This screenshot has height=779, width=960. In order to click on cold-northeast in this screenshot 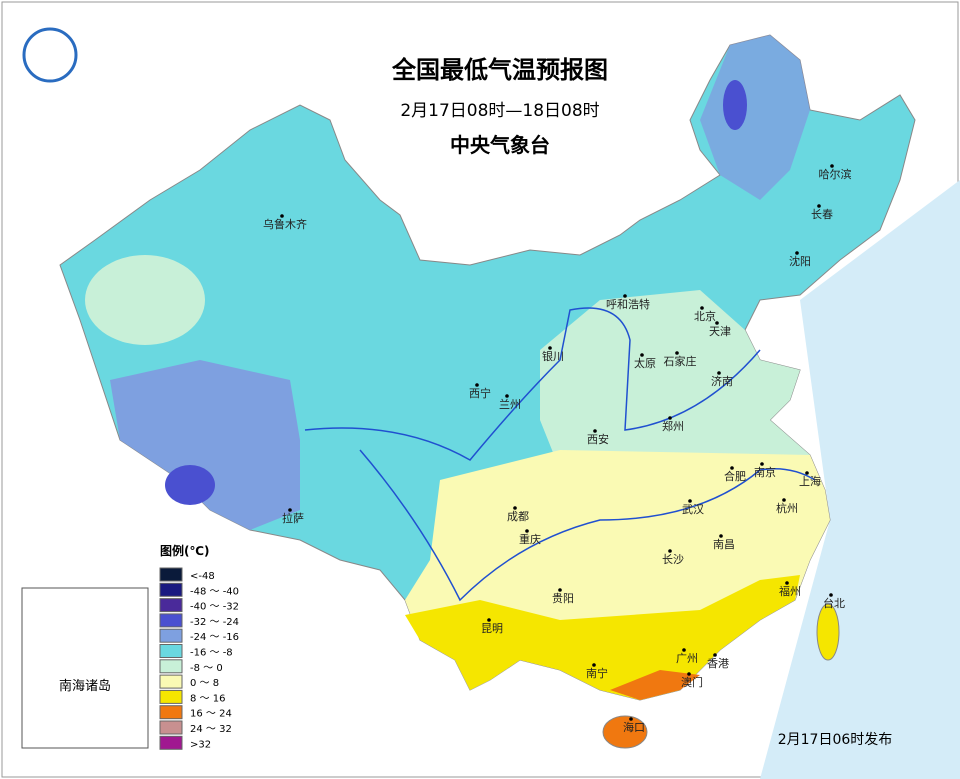, I will do `click(755, 117)`.